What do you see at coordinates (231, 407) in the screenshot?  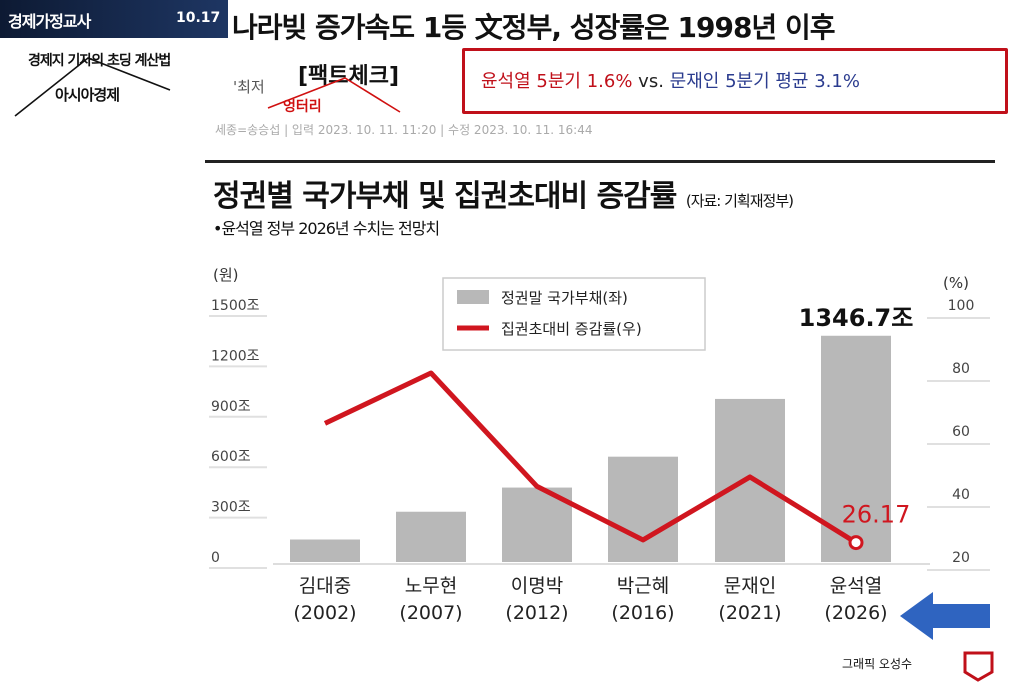 I see `left-tick-label: 900조` at bounding box center [231, 407].